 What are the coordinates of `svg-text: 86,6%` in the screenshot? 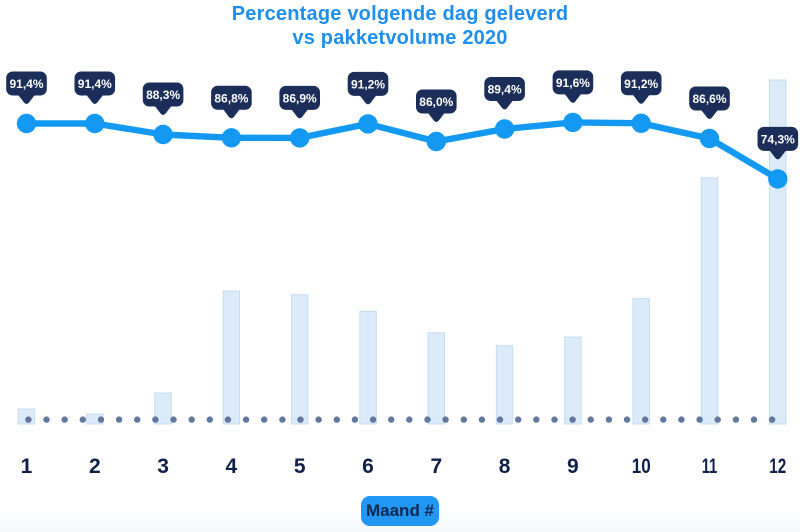 It's located at (709, 99).